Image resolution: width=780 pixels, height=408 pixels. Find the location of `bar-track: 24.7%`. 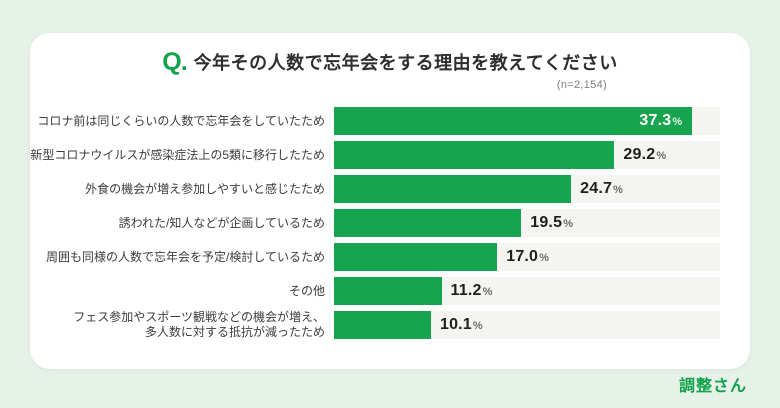

bar-track: 24.7% is located at coordinates (527, 189).